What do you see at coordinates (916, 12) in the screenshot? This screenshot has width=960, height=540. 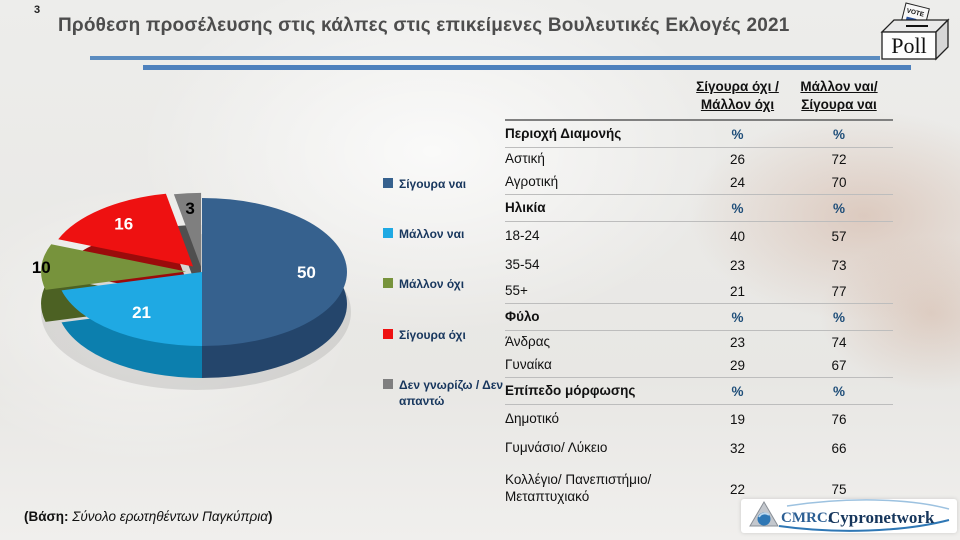 I see `vote-paper-label: VOTE` at bounding box center [916, 12].